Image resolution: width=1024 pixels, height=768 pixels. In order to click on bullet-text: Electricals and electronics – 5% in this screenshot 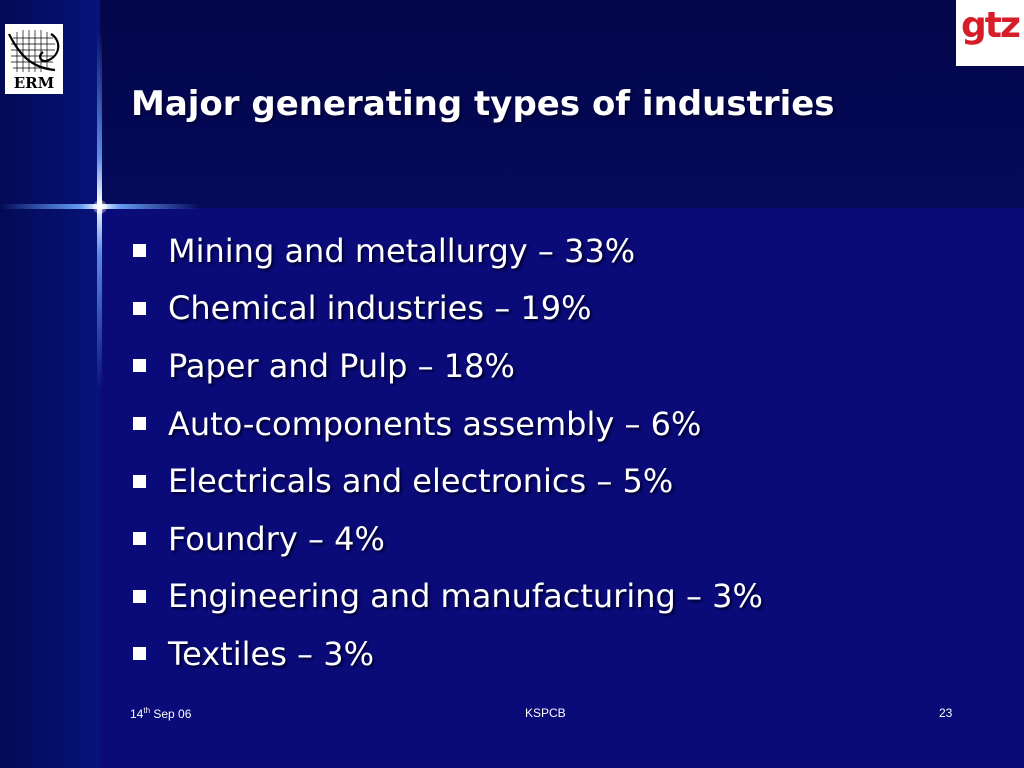, I will do `click(421, 481)`.